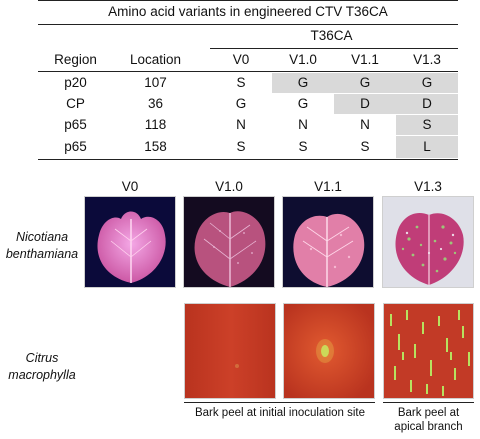 This screenshot has width=480, height=439. I want to click on figure-col-label-v0: V0, so click(130, 186).